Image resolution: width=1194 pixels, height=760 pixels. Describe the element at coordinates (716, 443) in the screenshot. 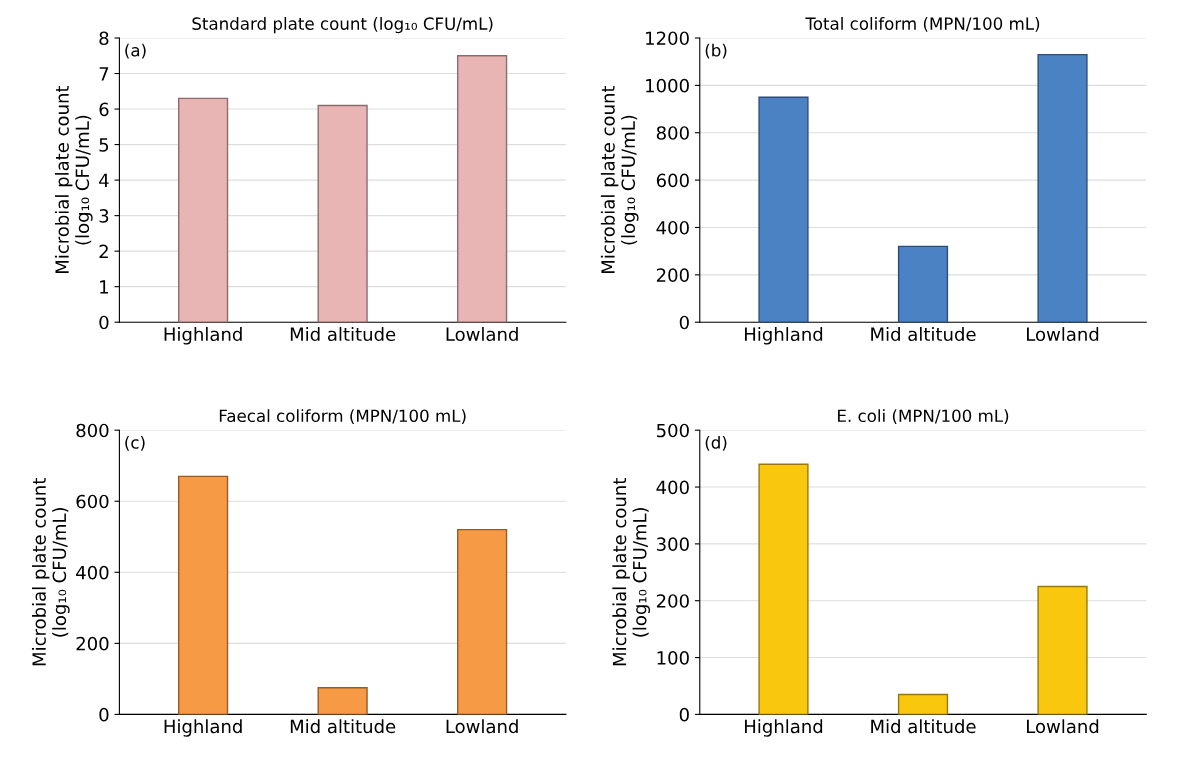

I see `annotation: (d)` at that location.